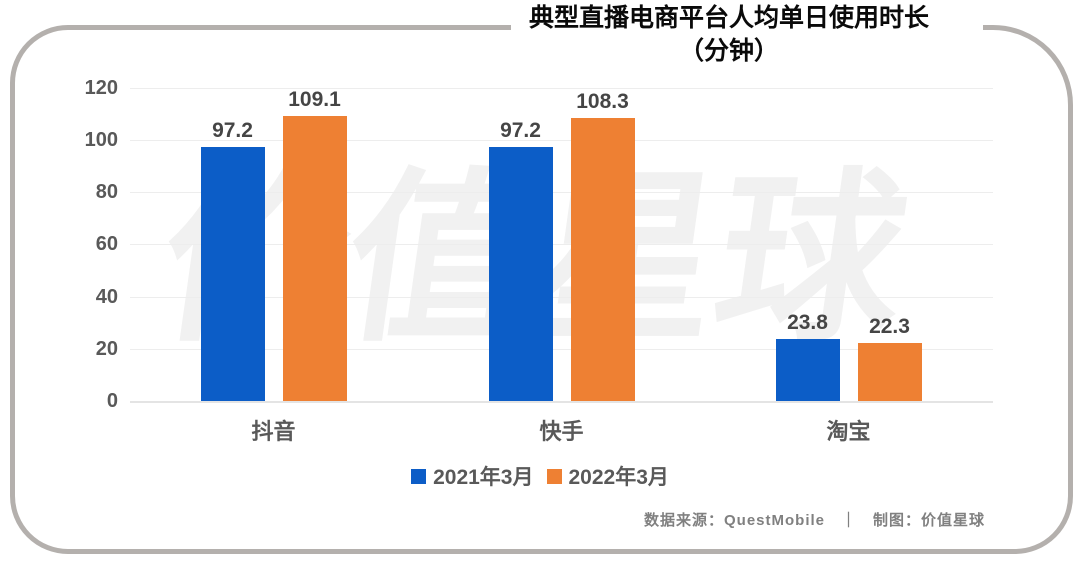 Image resolution: width=1080 pixels, height=561 pixels. I want to click on chart-title: 典型直播电商平台人均单日使用时长 （分钟）, so click(747, 36).